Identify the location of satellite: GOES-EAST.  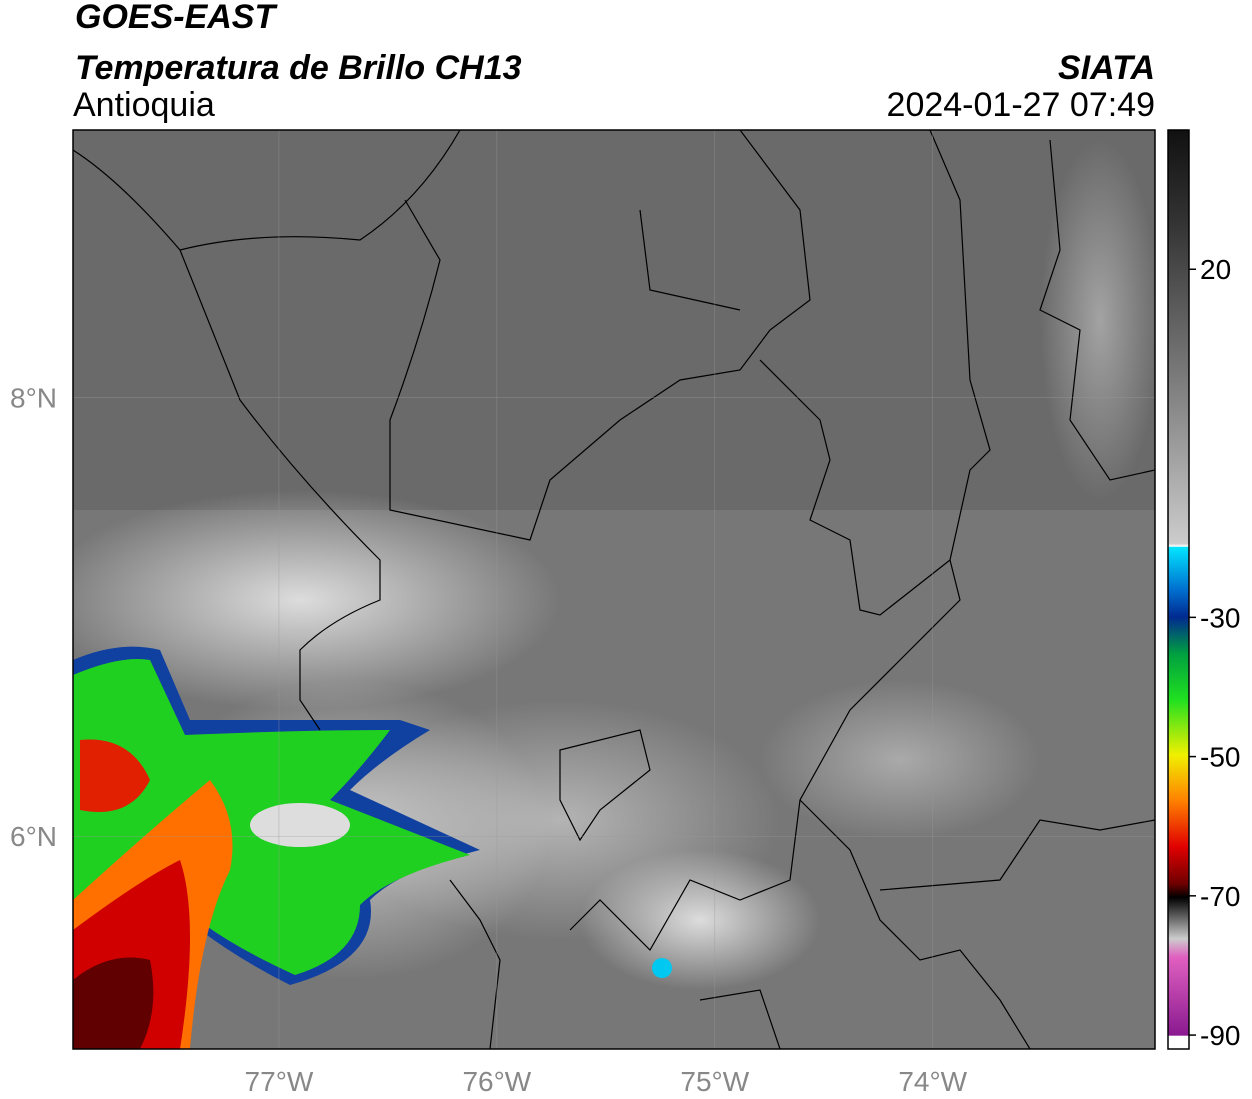
(176, 18).